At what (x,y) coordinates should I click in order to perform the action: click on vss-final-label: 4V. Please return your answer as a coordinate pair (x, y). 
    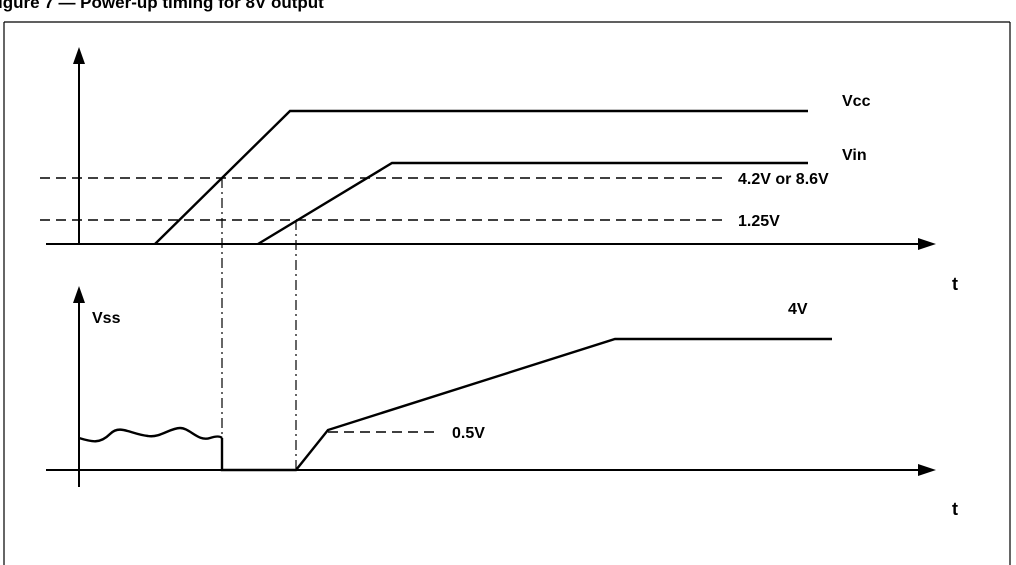
    Looking at the image, I should click on (798, 309).